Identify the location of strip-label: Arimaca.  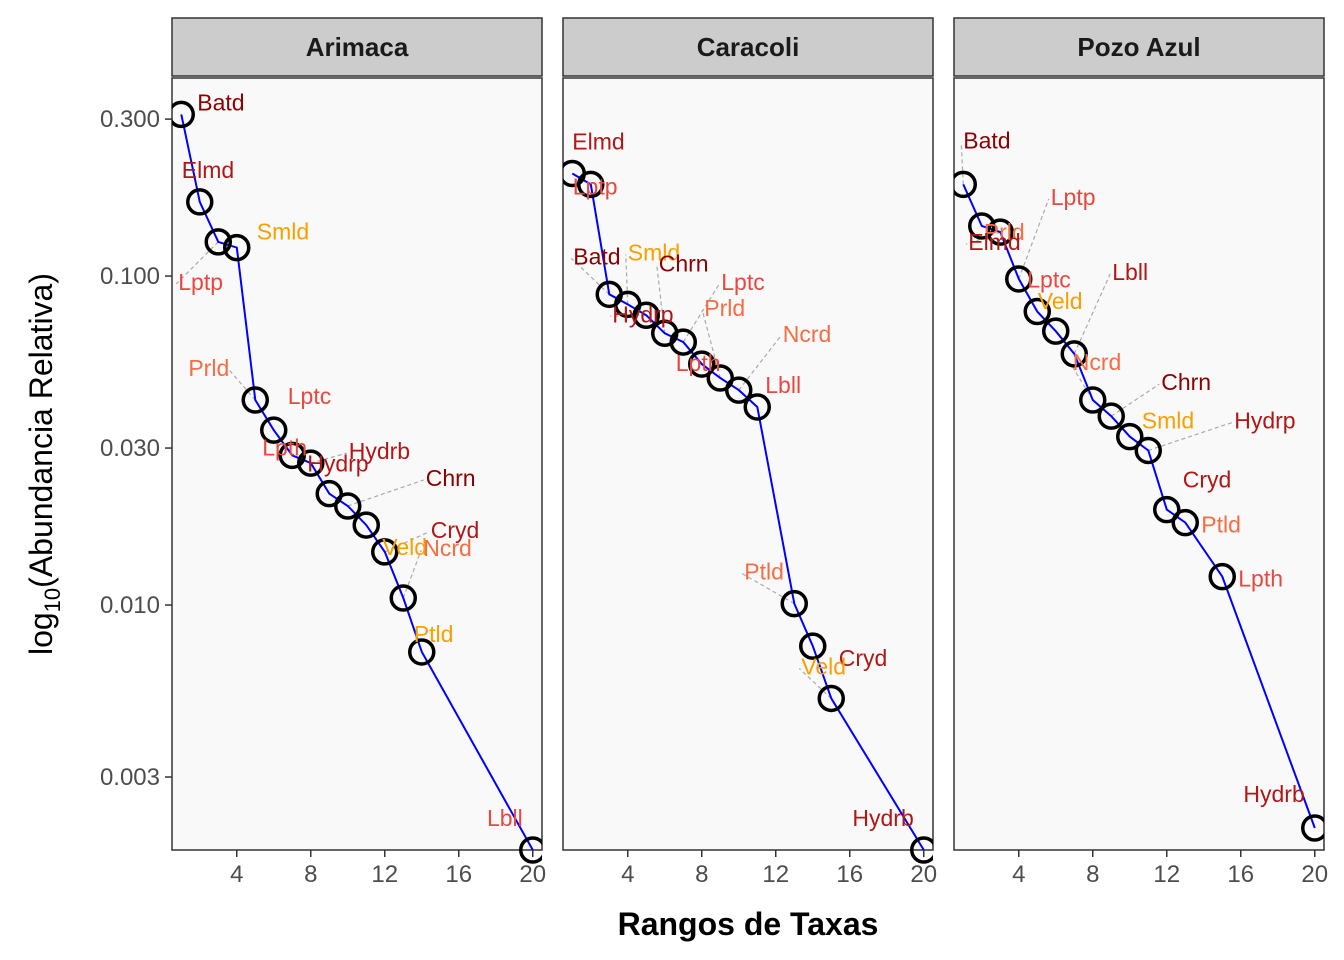
(357, 47).